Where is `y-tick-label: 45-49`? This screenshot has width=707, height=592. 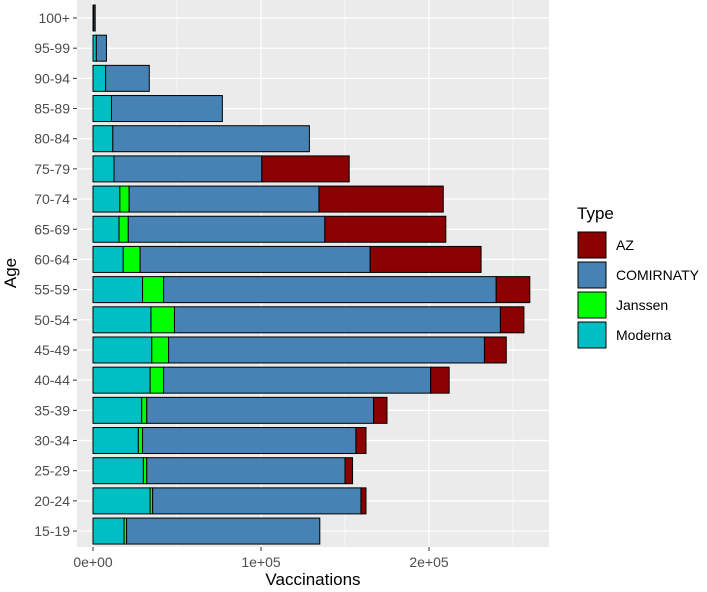 y-tick-label: 45-49 is located at coordinates (52, 350).